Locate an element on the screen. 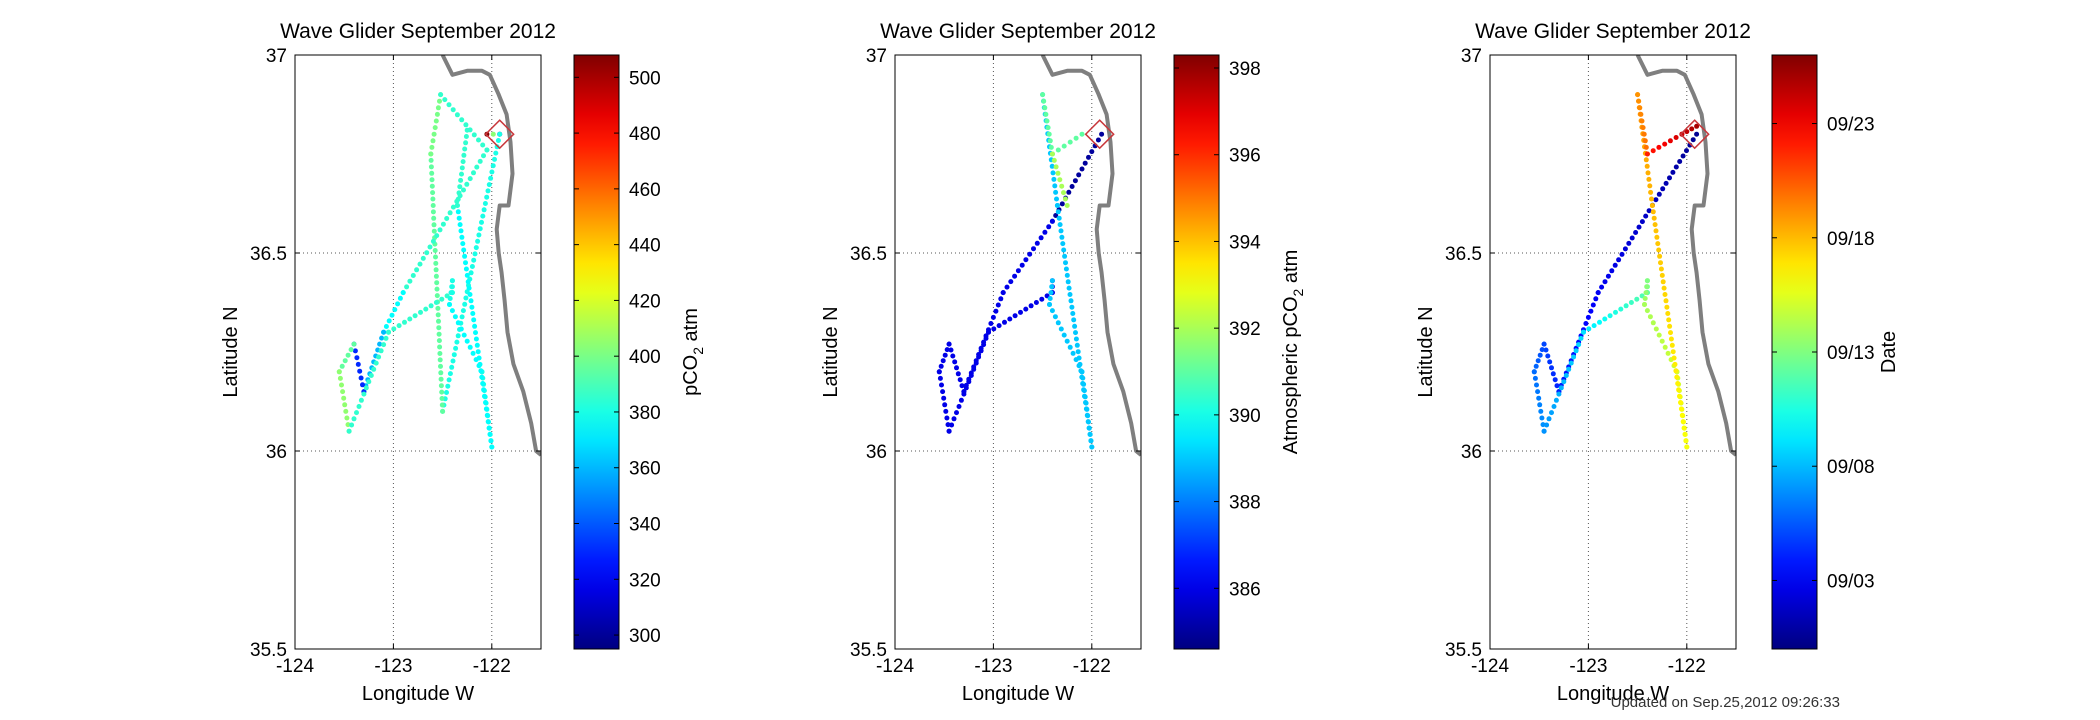 The width and height of the screenshot is (2100, 720). colorbar-tick-label: 500 is located at coordinates (645, 78).